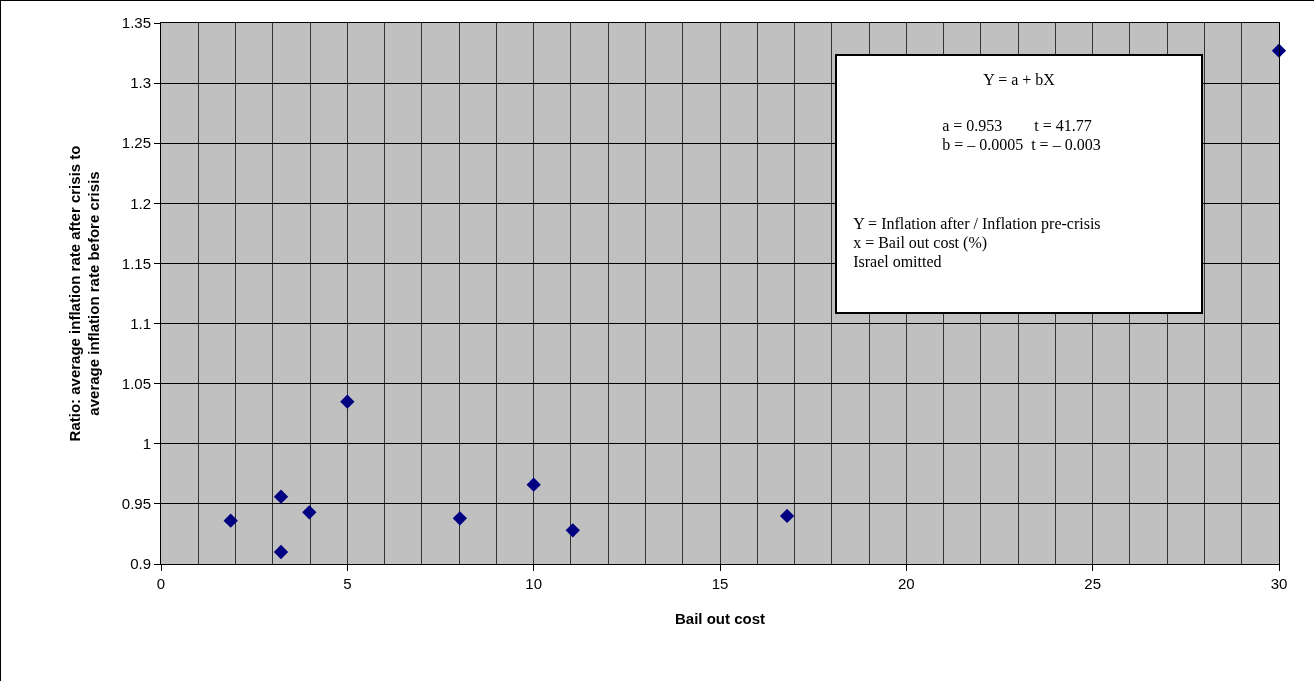 The image size is (1314, 681). What do you see at coordinates (977, 242) in the screenshot?
I see `annotation: Y = Inflation after / Inflation pre-crisis x = Bail out cost (%) Israel omitted` at bounding box center [977, 242].